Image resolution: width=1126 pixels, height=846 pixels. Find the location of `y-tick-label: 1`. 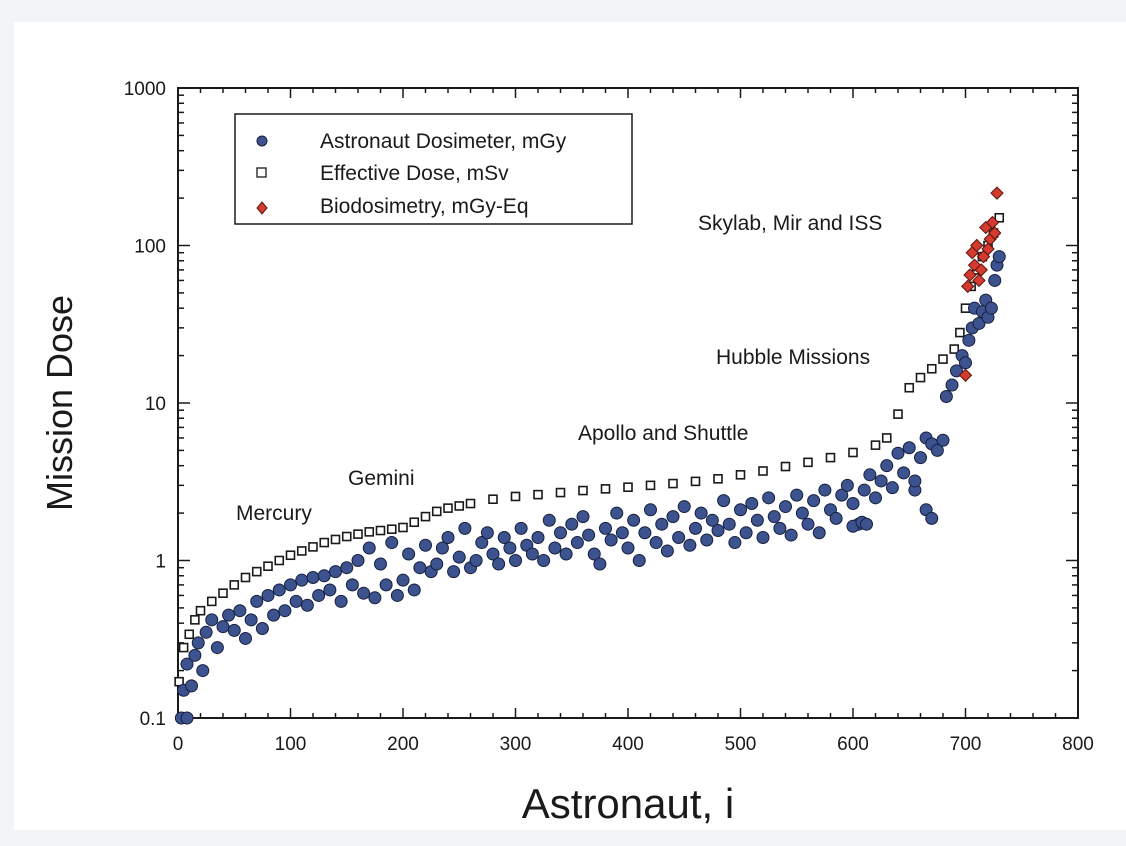

y-tick-label: 1 is located at coordinates (160, 562).